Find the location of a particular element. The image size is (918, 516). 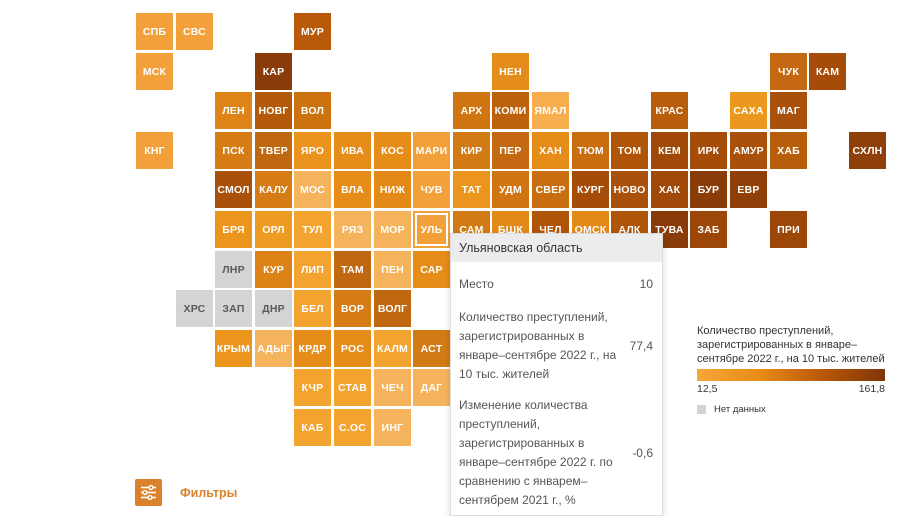

region-tile-маг: МАГ is located at coordinates (788, 110).